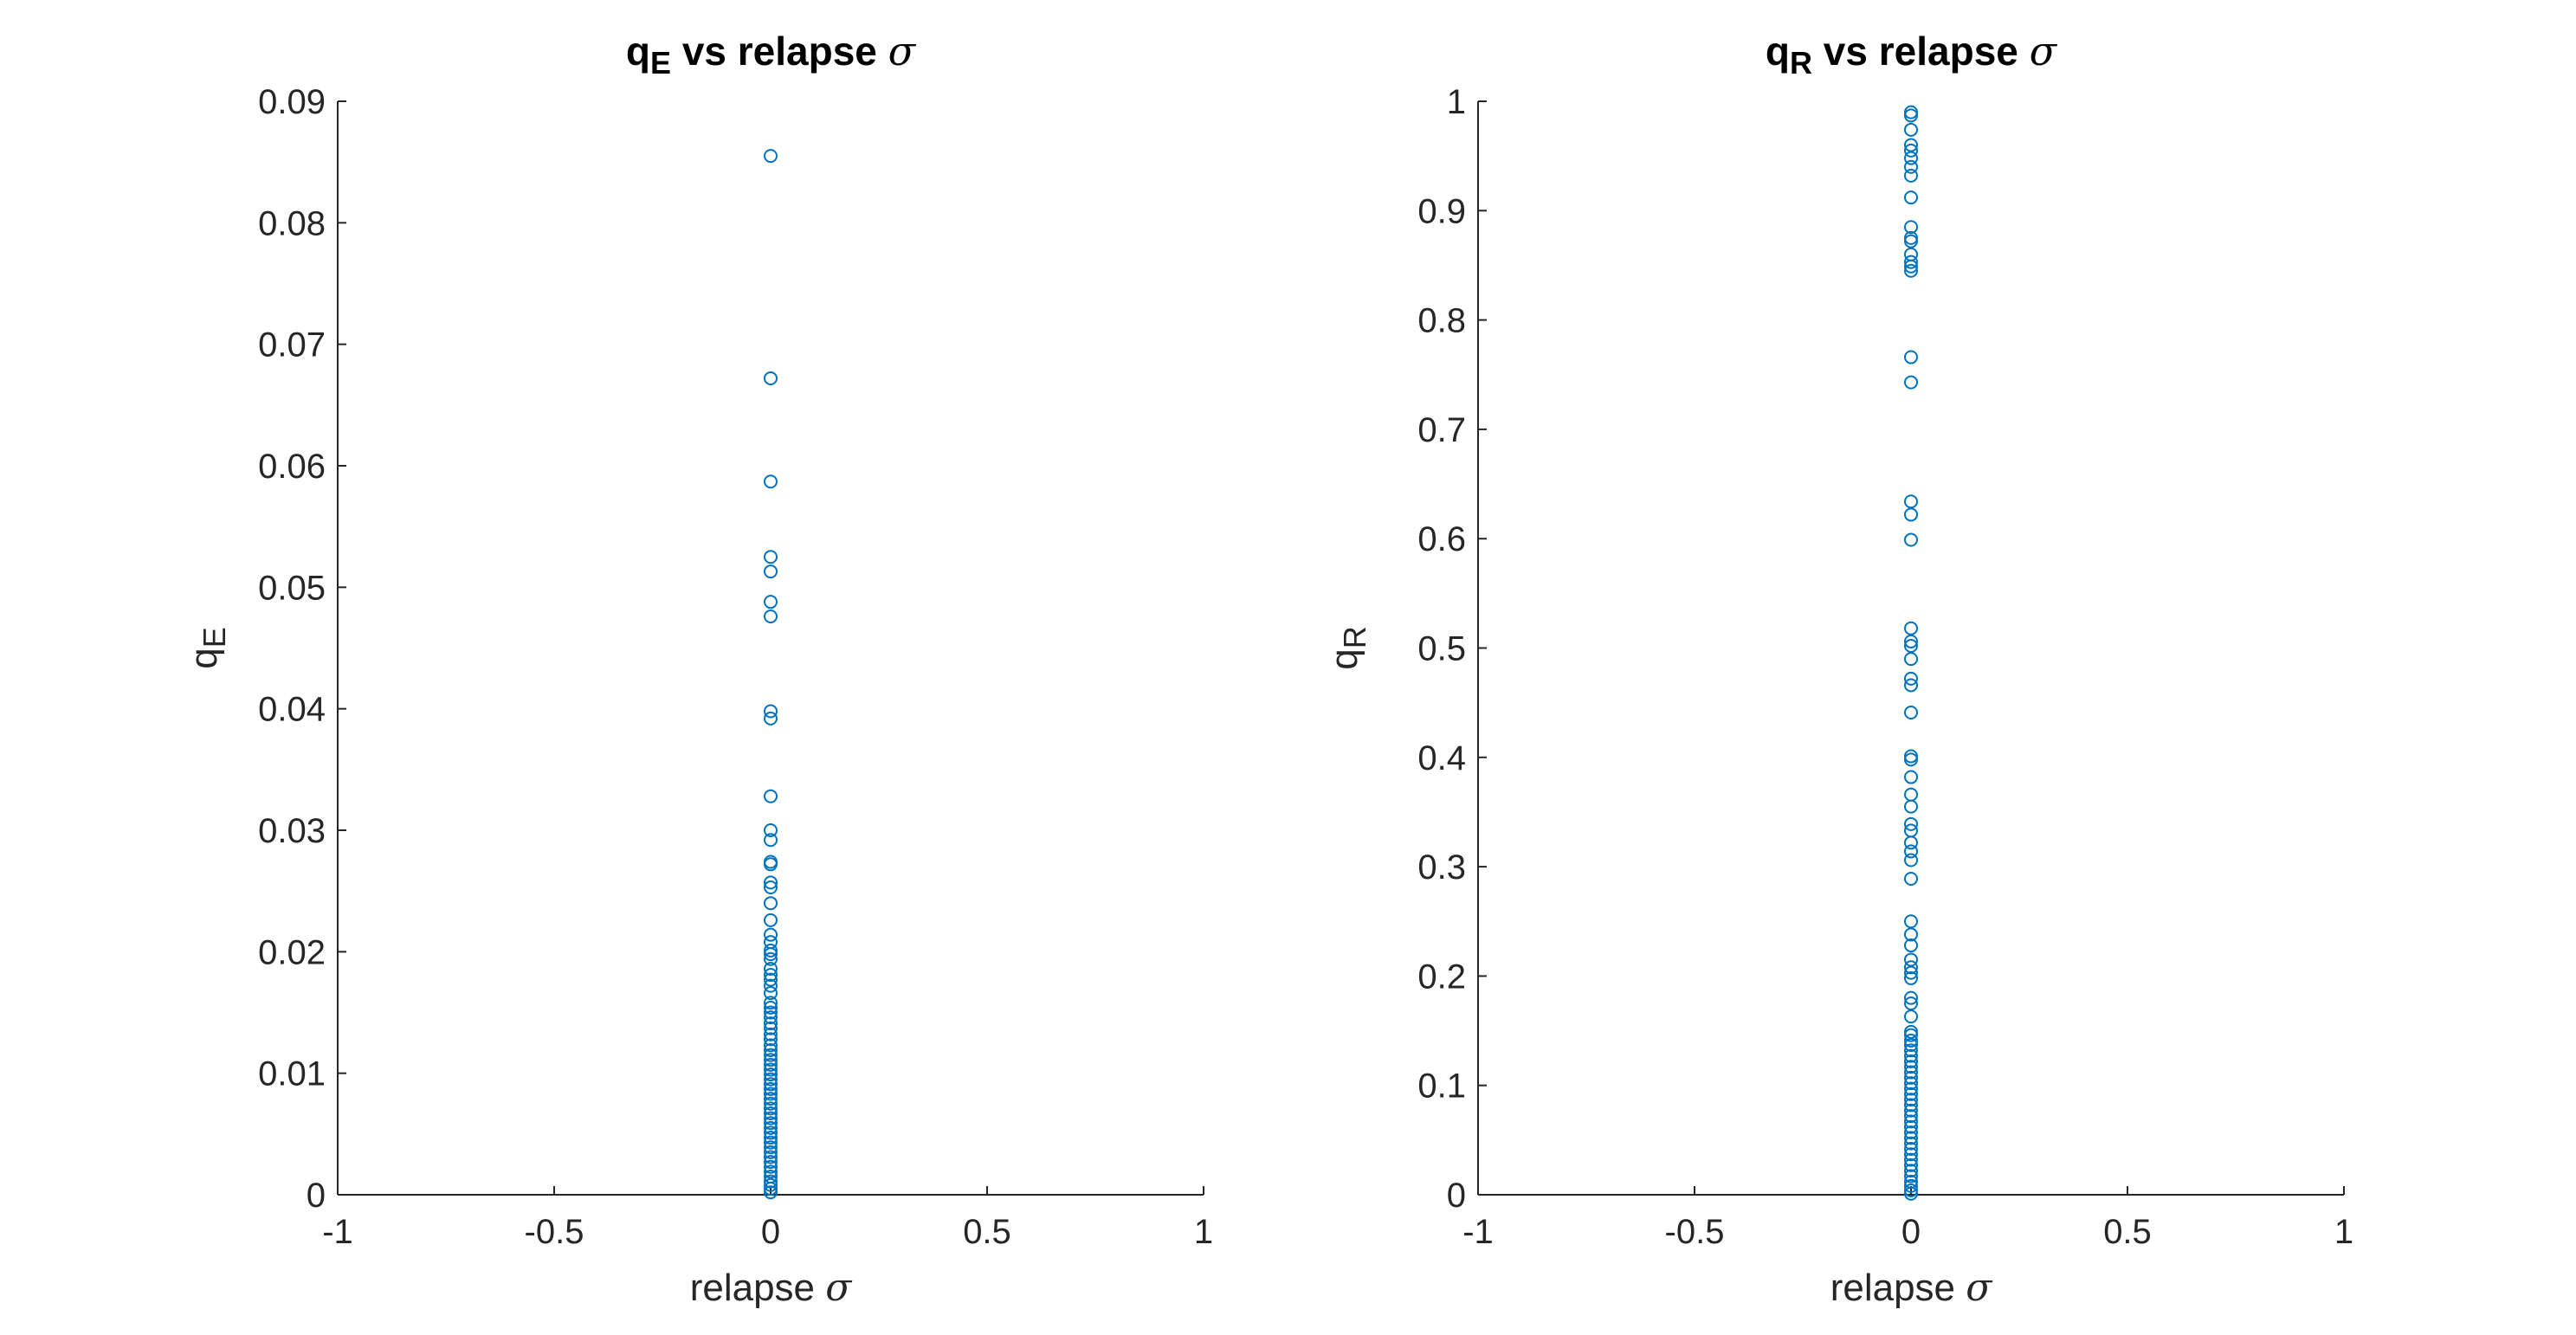 The height and width of the screenshot is (1335, 2576). What do you see at coordinates (1441, 977) in the screenshot?
I see `y-tick-label: 0.2` at bounding box center [1441, 977].